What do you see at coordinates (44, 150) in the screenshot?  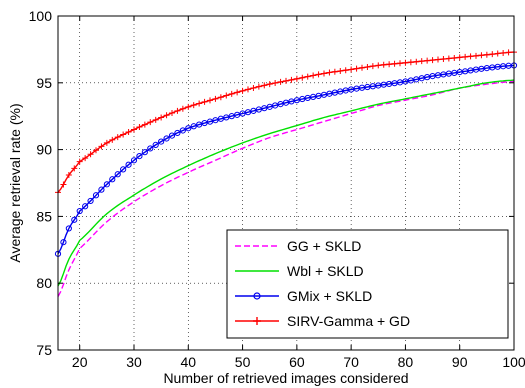 I see `y-tick-label: 90` at bounding box center [44, 150].